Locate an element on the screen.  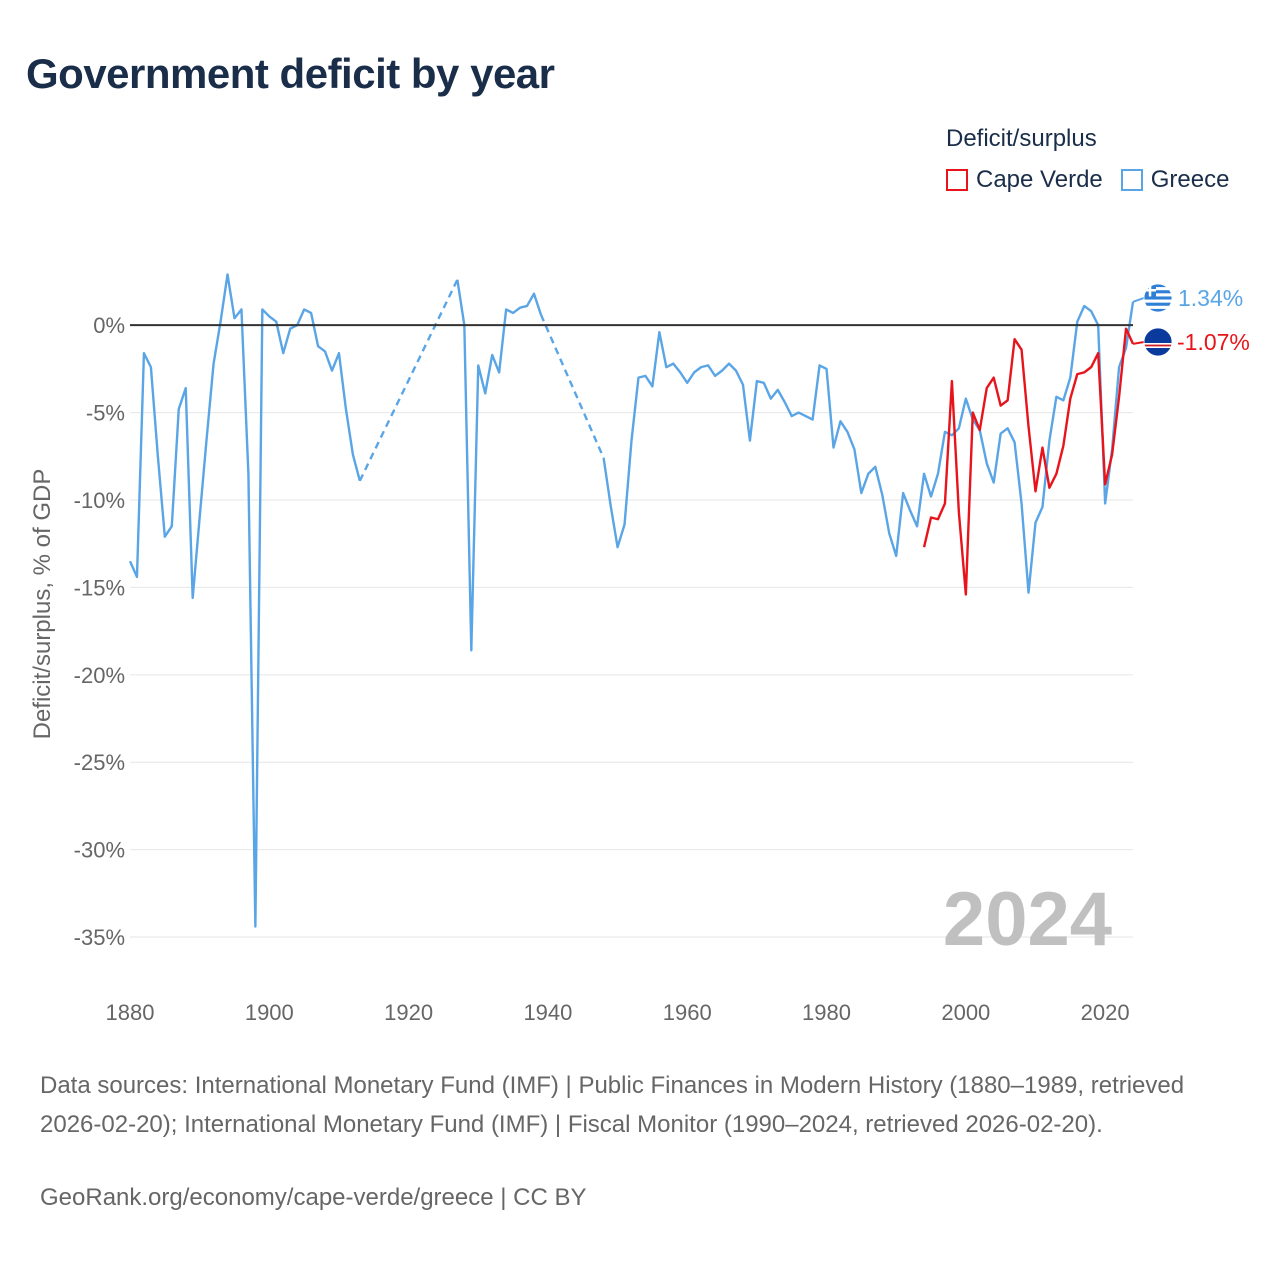
year-watermark: 2024 is located at coordinates (1027, 919).